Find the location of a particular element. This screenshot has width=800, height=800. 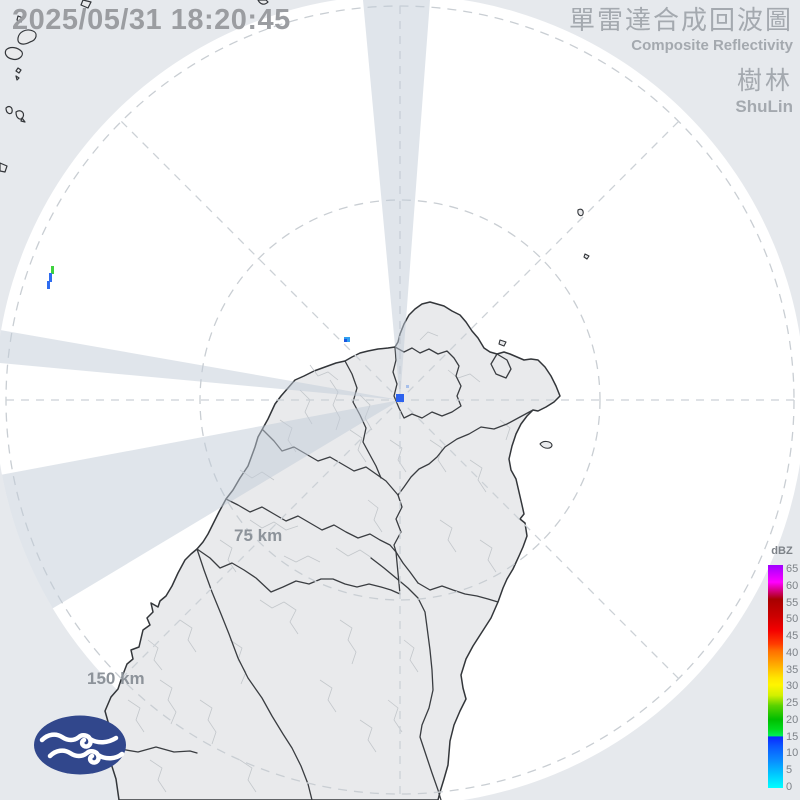

station-name-zh: 樹林 is located at coordinates (764, 81).